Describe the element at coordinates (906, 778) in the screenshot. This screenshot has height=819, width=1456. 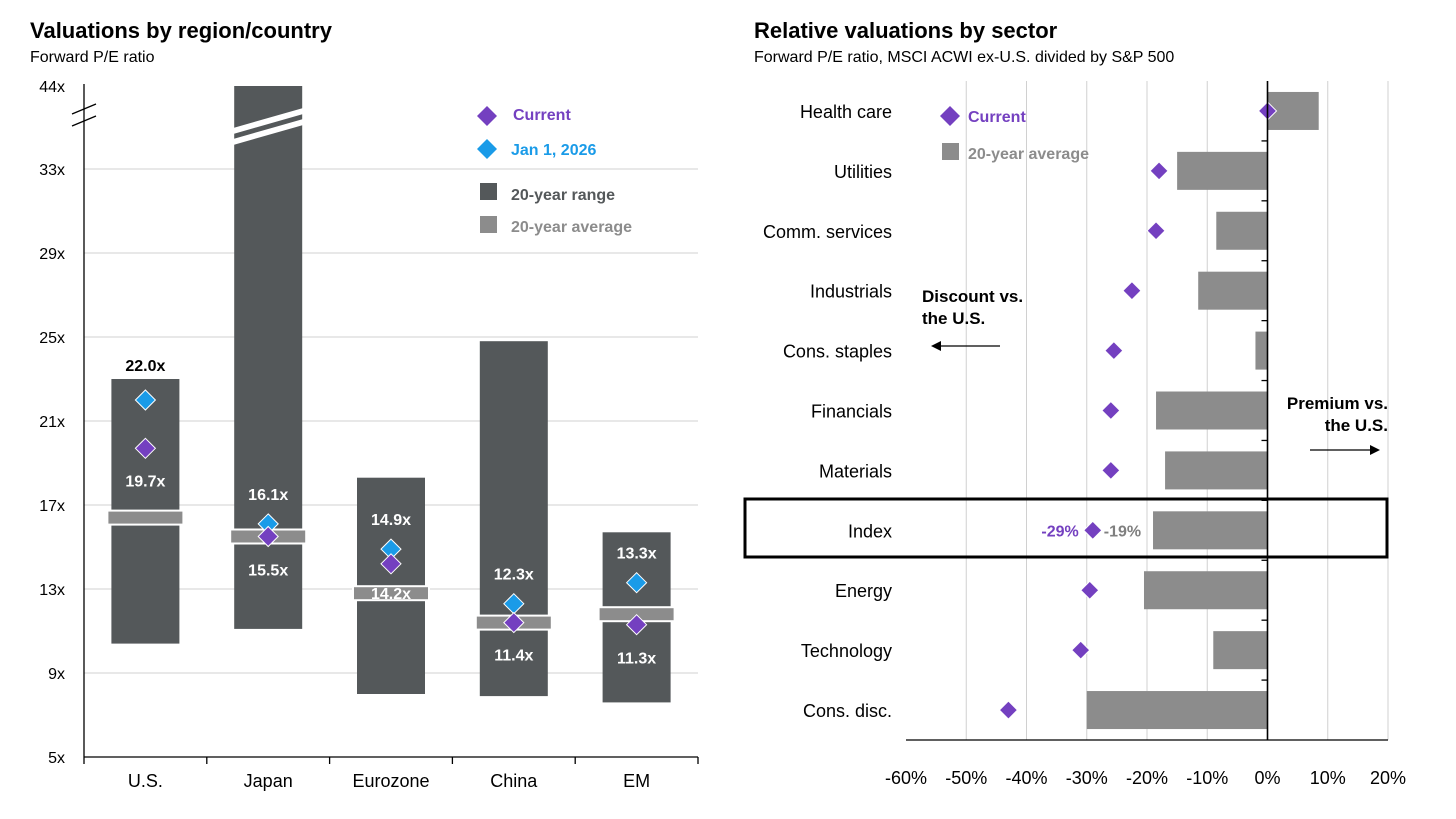
I see `right-x-tick-label: -60%` at that location.